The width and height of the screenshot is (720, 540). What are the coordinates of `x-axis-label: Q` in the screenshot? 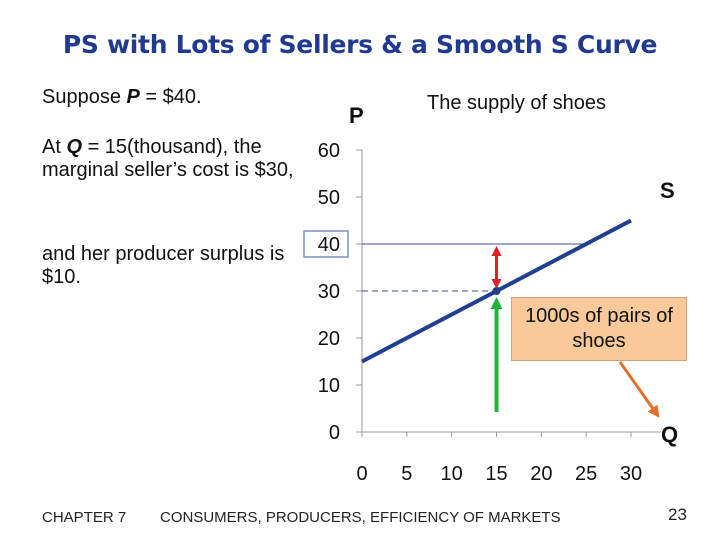 It's located at (670, 434).